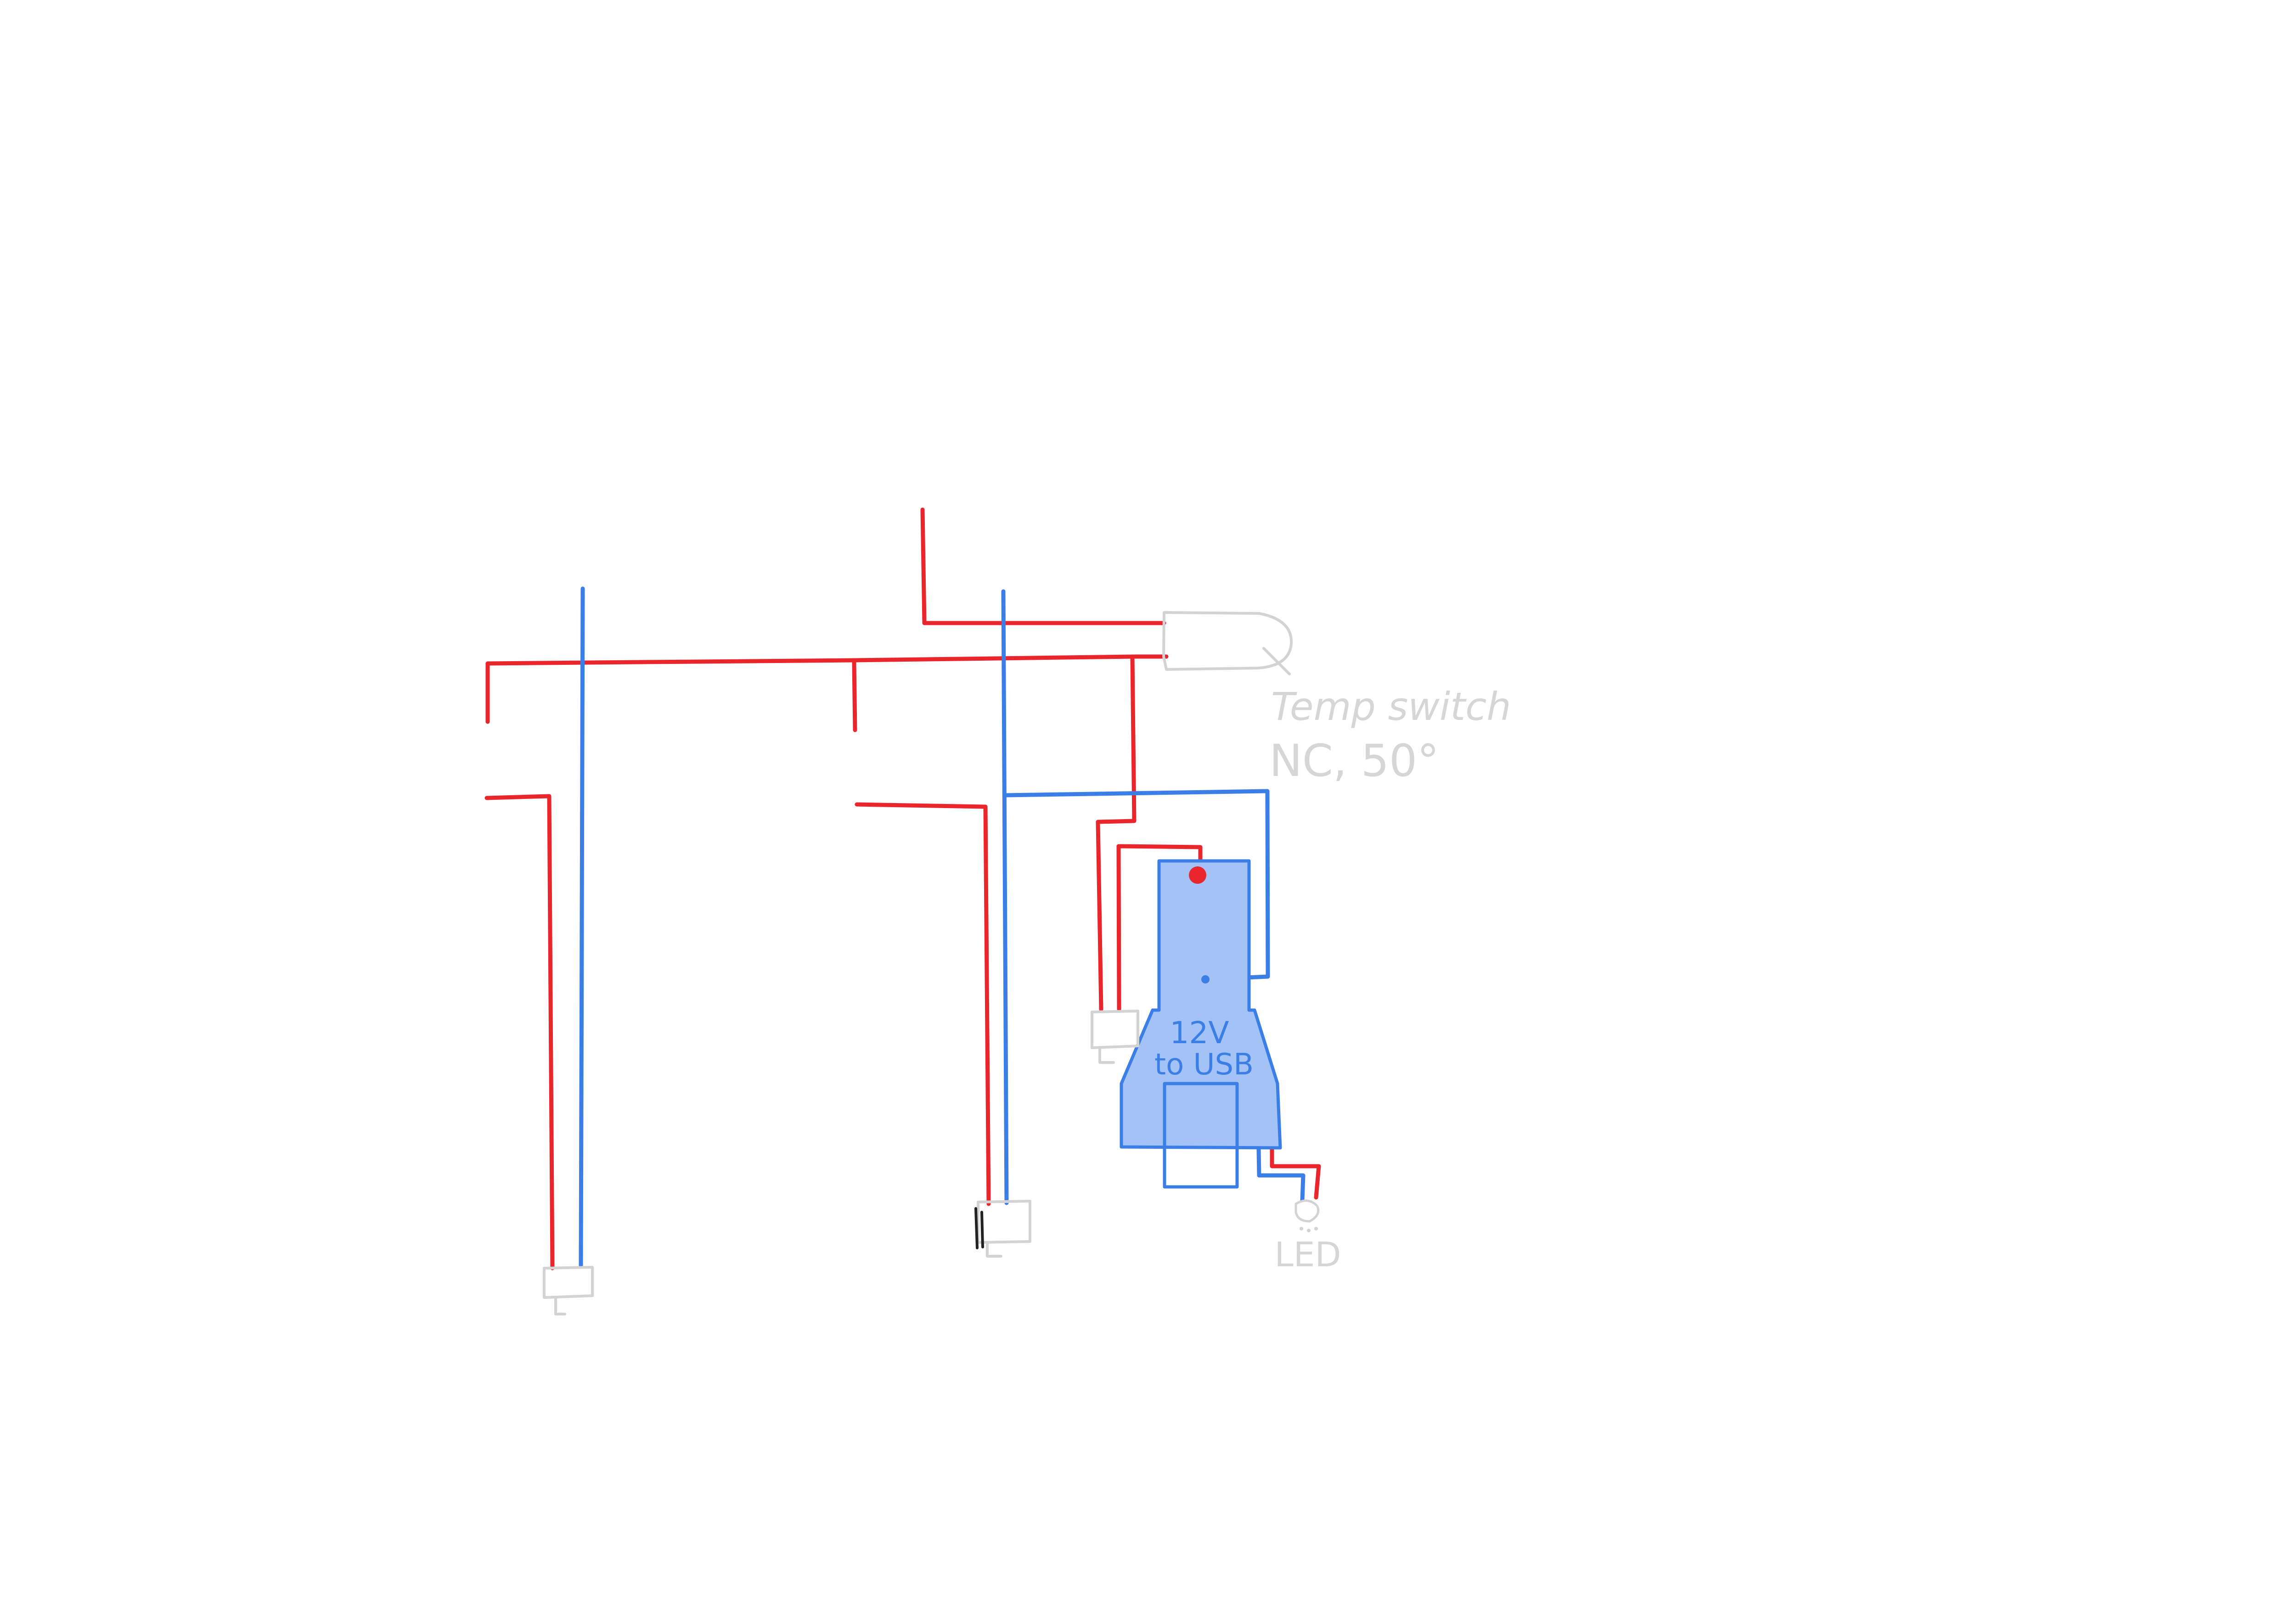 This screenshot has width=2296, height=1607. I want to click on temp-switch-label-line1: Temp switch, so click(1391, 706).